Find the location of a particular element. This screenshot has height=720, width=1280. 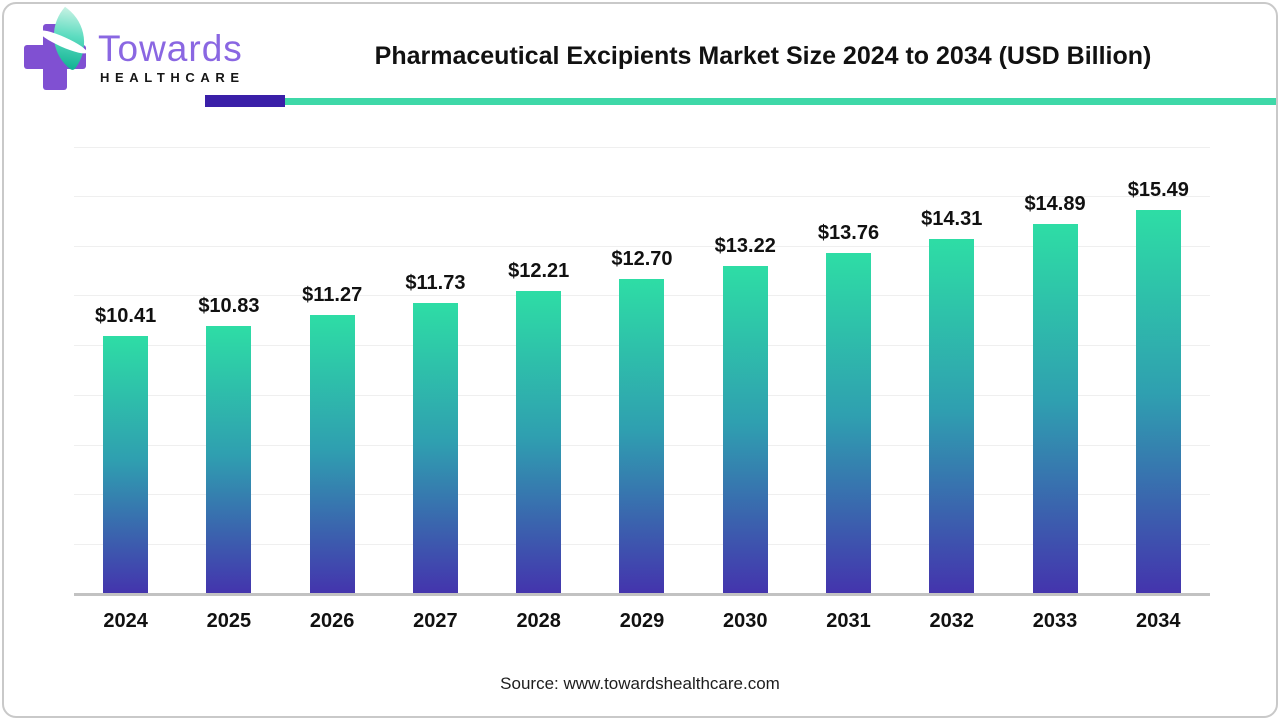

bar-value-label: $10.41 is located at coordinates (126, 315).